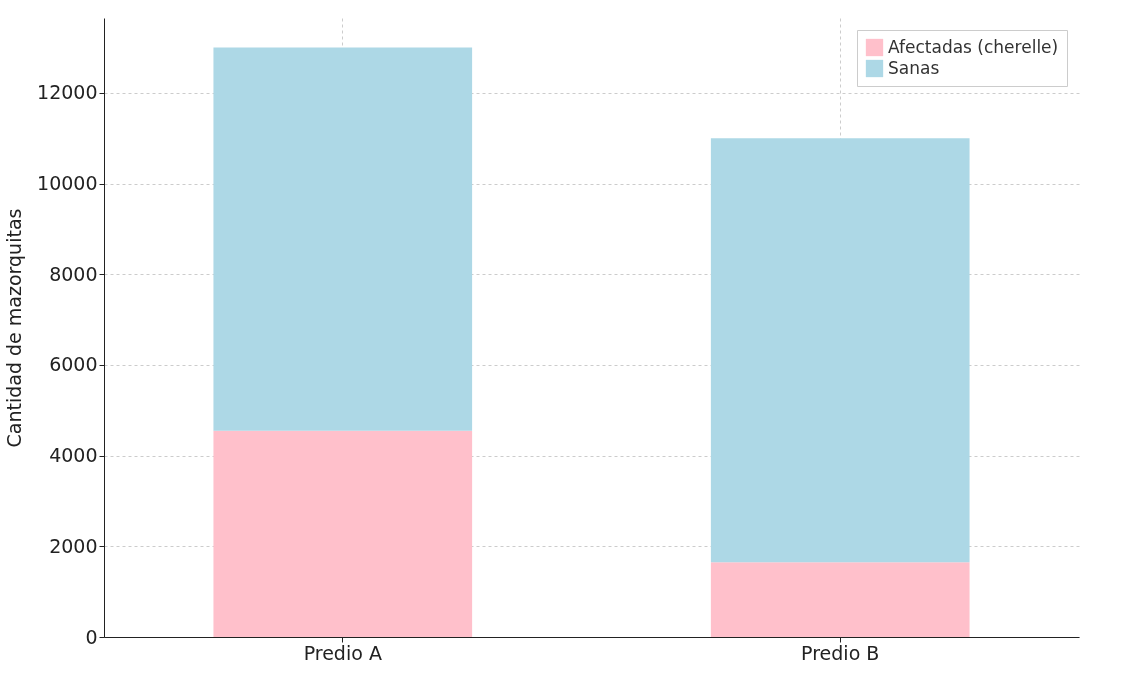  What do you see at coordinates (342, 652) in the screenshot?
I see `x-tick-label: Predio A` at bounding box center [342, 652].